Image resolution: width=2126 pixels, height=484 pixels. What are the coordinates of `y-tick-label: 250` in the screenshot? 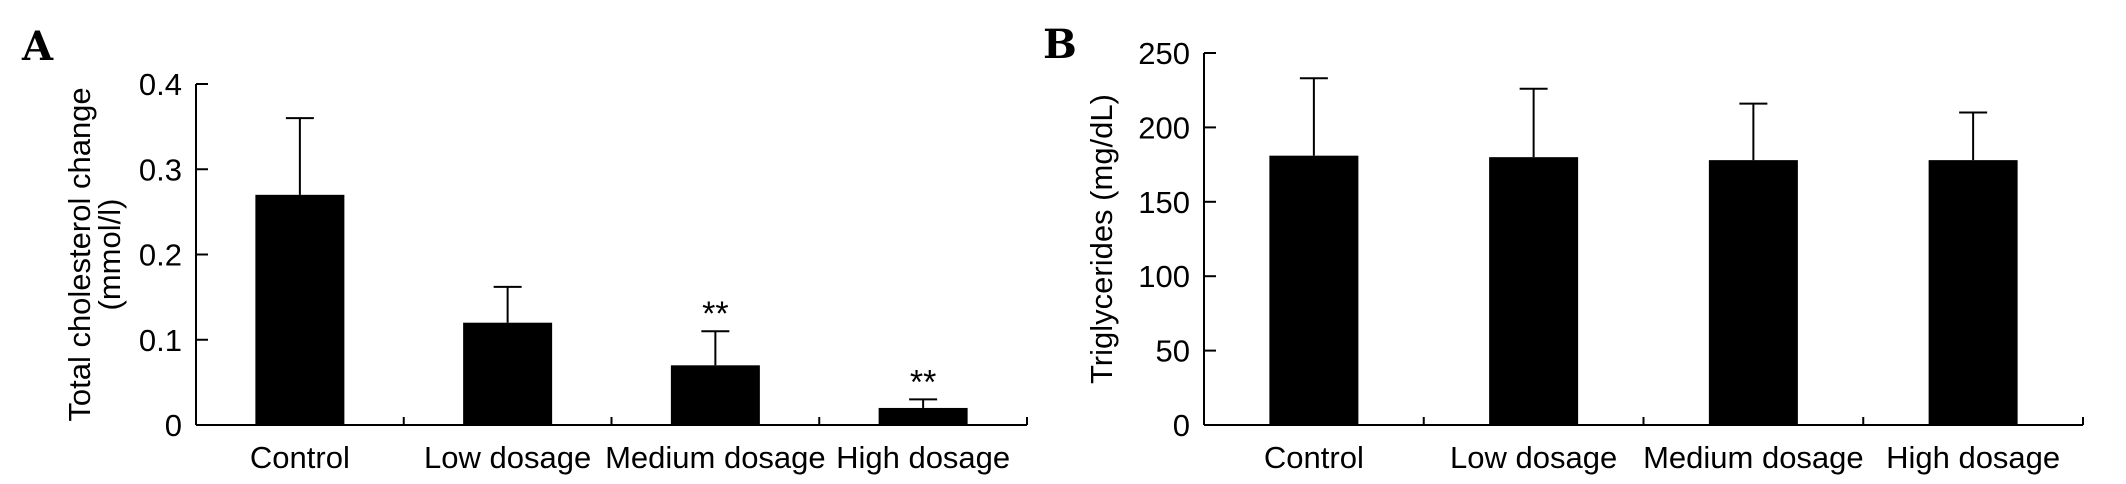 It's located at (1164, 53).